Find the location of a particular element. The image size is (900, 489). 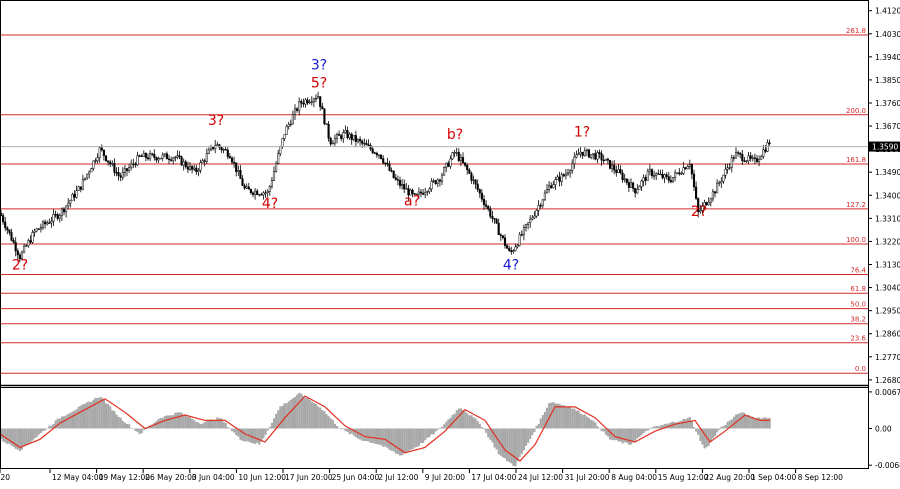

time-tick-label: 9 Jul 20:00 is located at coordinates (445, 477).